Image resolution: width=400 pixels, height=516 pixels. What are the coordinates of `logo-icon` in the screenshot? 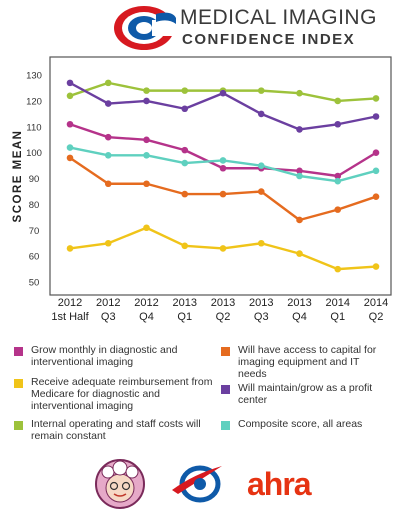 It's located at (145, 28).